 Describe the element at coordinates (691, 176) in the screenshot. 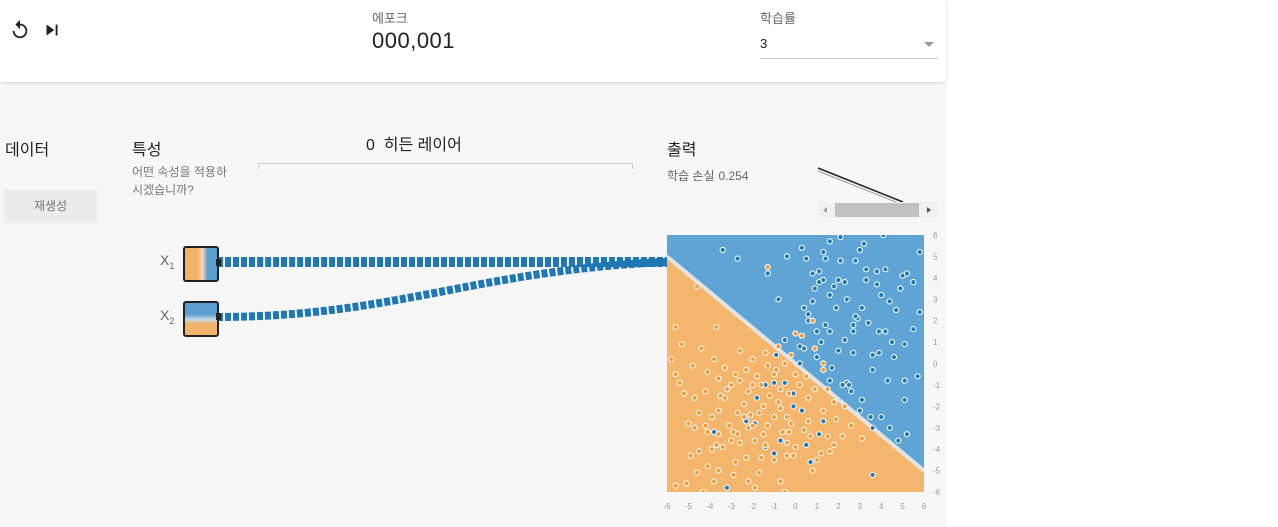

I see `training-loss-label: 학습 손실` at that location.